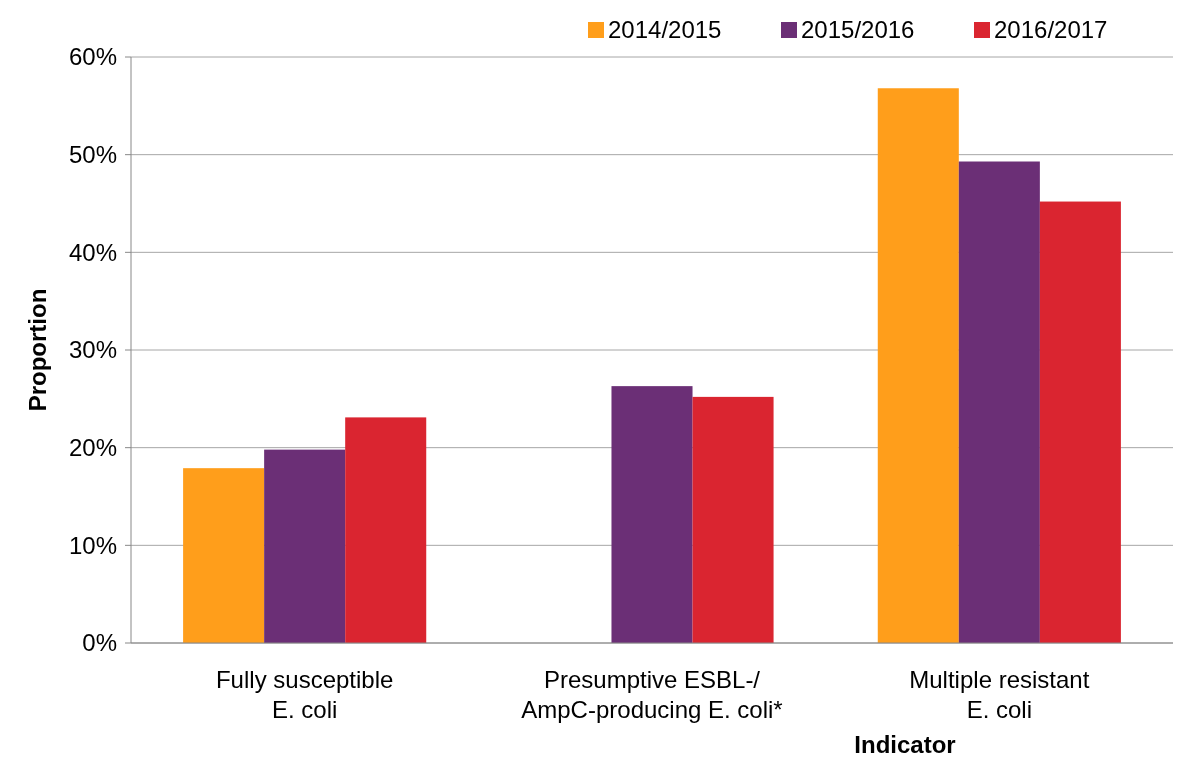 This screenshot has height=772, width=1188. What do you see at coordinates (92, 57) in the screenshot?
I see `y-tick-label: 60%` at bounding box center [92, 57].